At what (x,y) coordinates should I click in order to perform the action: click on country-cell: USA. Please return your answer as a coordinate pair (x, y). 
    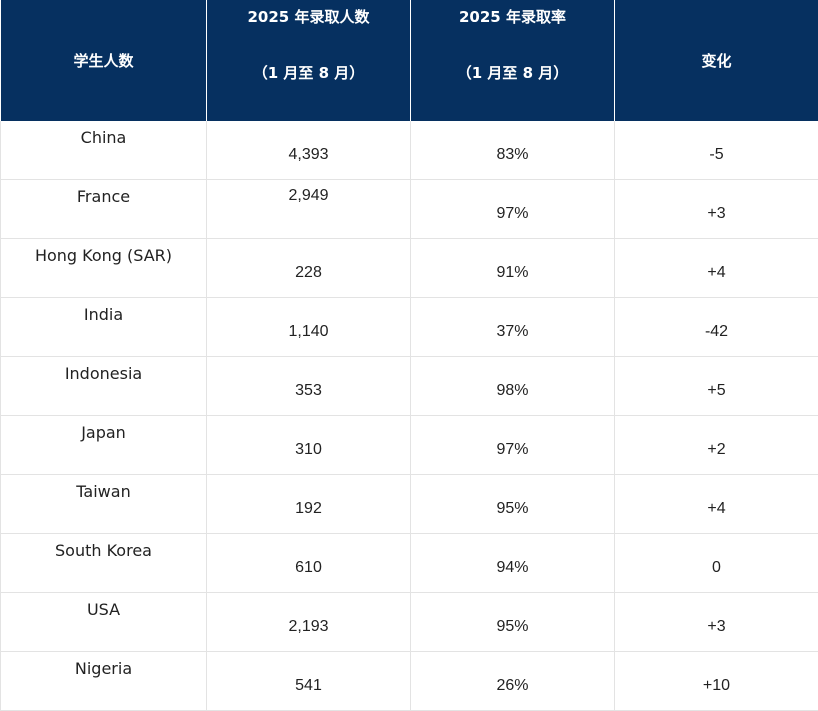
    Looking at the image, I should click on (104, 622).